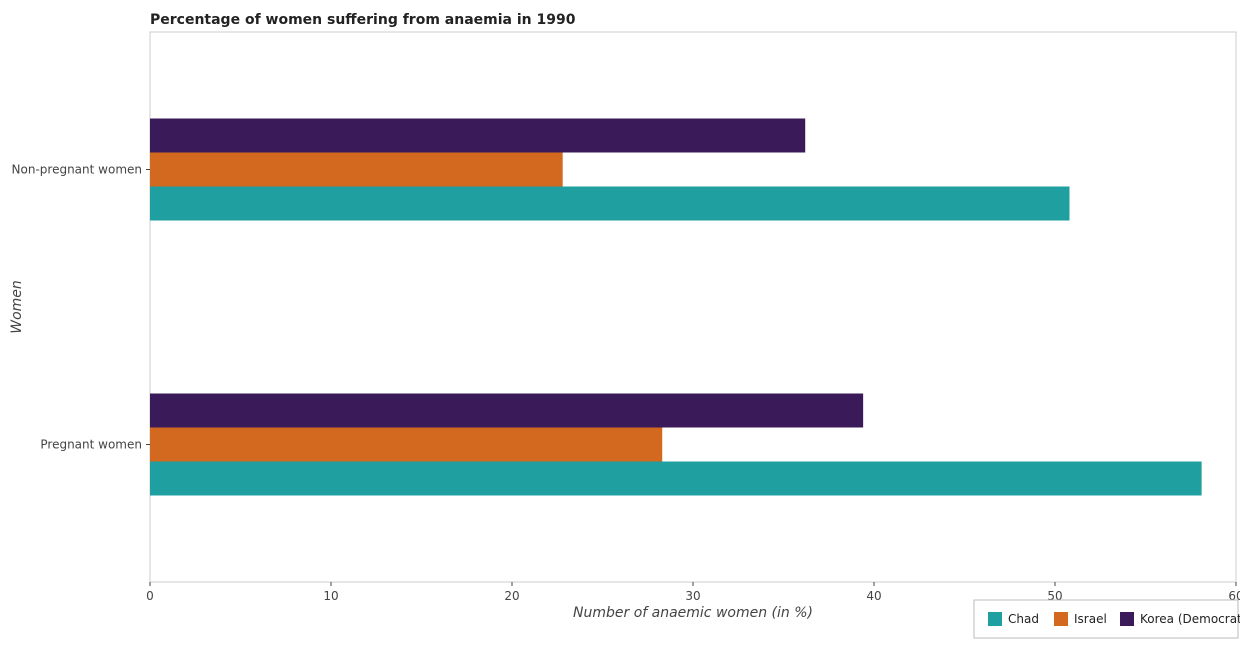 This screenshot has height=650, width=1240. What do you see at coordinates (81, 307) in the screenshot?
I see `y-tick-labels: Non-pregnant women Pregnant women` at bounding box center [81, 307].